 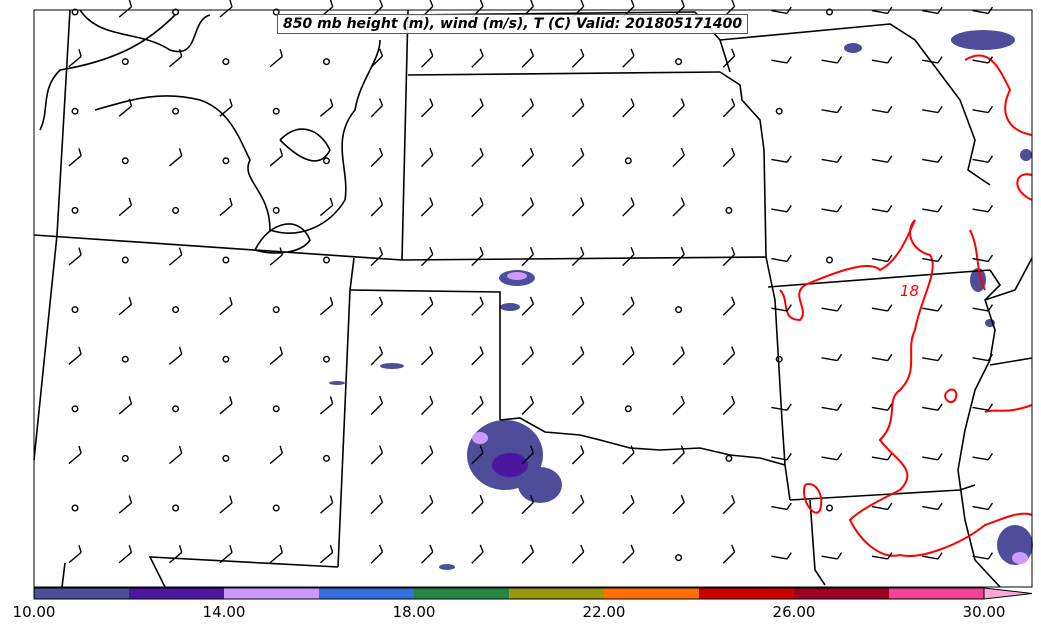 What do you see at coordinates (34, 612) in the screenshot?
I see `colorbar-tick-label: 10.00` at bounding box center [34, 612].